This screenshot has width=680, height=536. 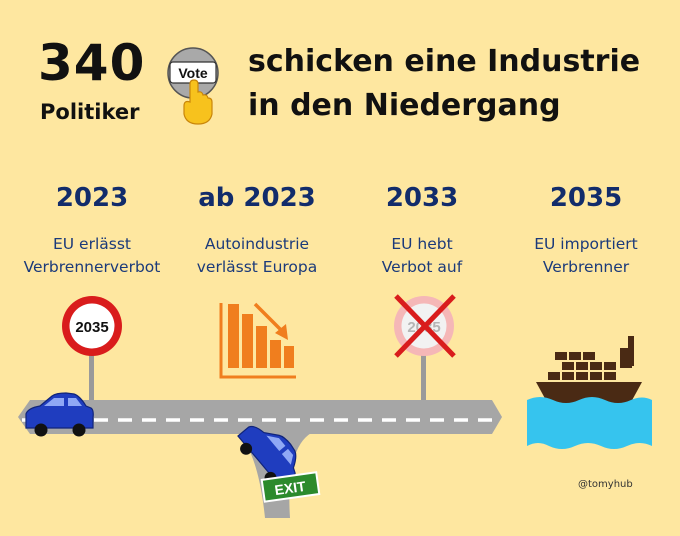 I want to click on desc-2023-line-2: Verbrennerverbot, so click(x=92, y=267).